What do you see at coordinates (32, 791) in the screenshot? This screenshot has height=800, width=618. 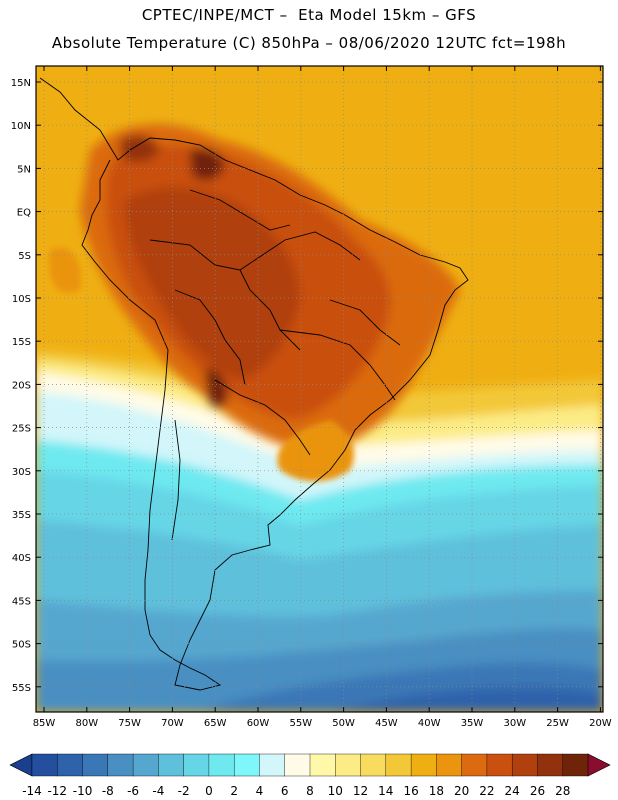 I see `colorbar-label: -14` at bounding box center [32, 791].